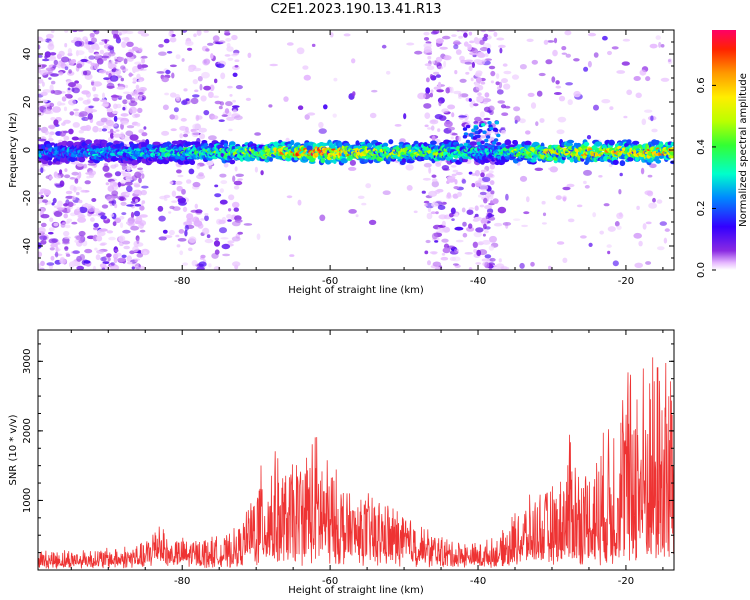 The height and width of the screenshot is (600, 750). Describe the element at coordinates (701, 147) in the screenshot. I see `colorbar-tick-label: 0.4` at that location.